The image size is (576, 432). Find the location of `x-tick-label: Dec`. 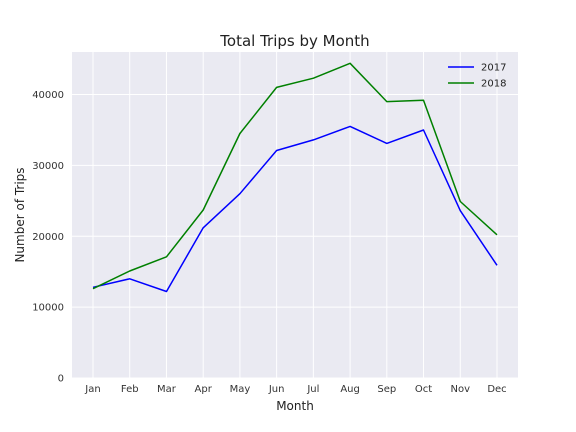

x-tick-label: Dec is located at coordinates (496, 389).